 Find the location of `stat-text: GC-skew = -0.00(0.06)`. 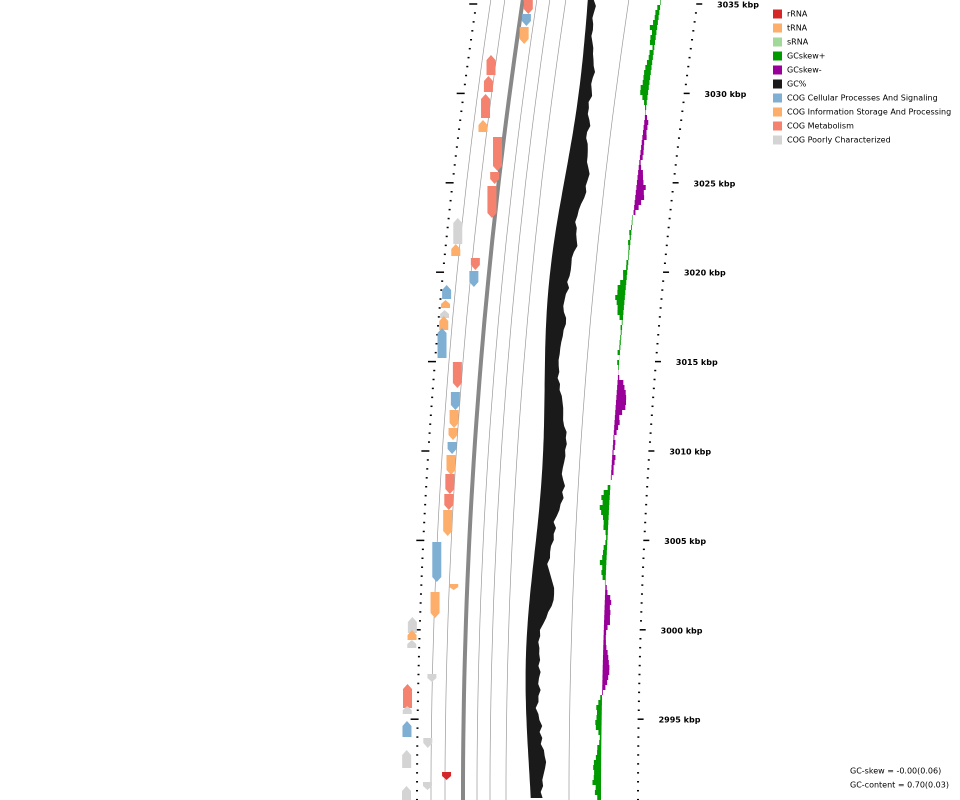

stat-text: GC-skew = -0.00(0.06) is located at coordinates (895, 771).